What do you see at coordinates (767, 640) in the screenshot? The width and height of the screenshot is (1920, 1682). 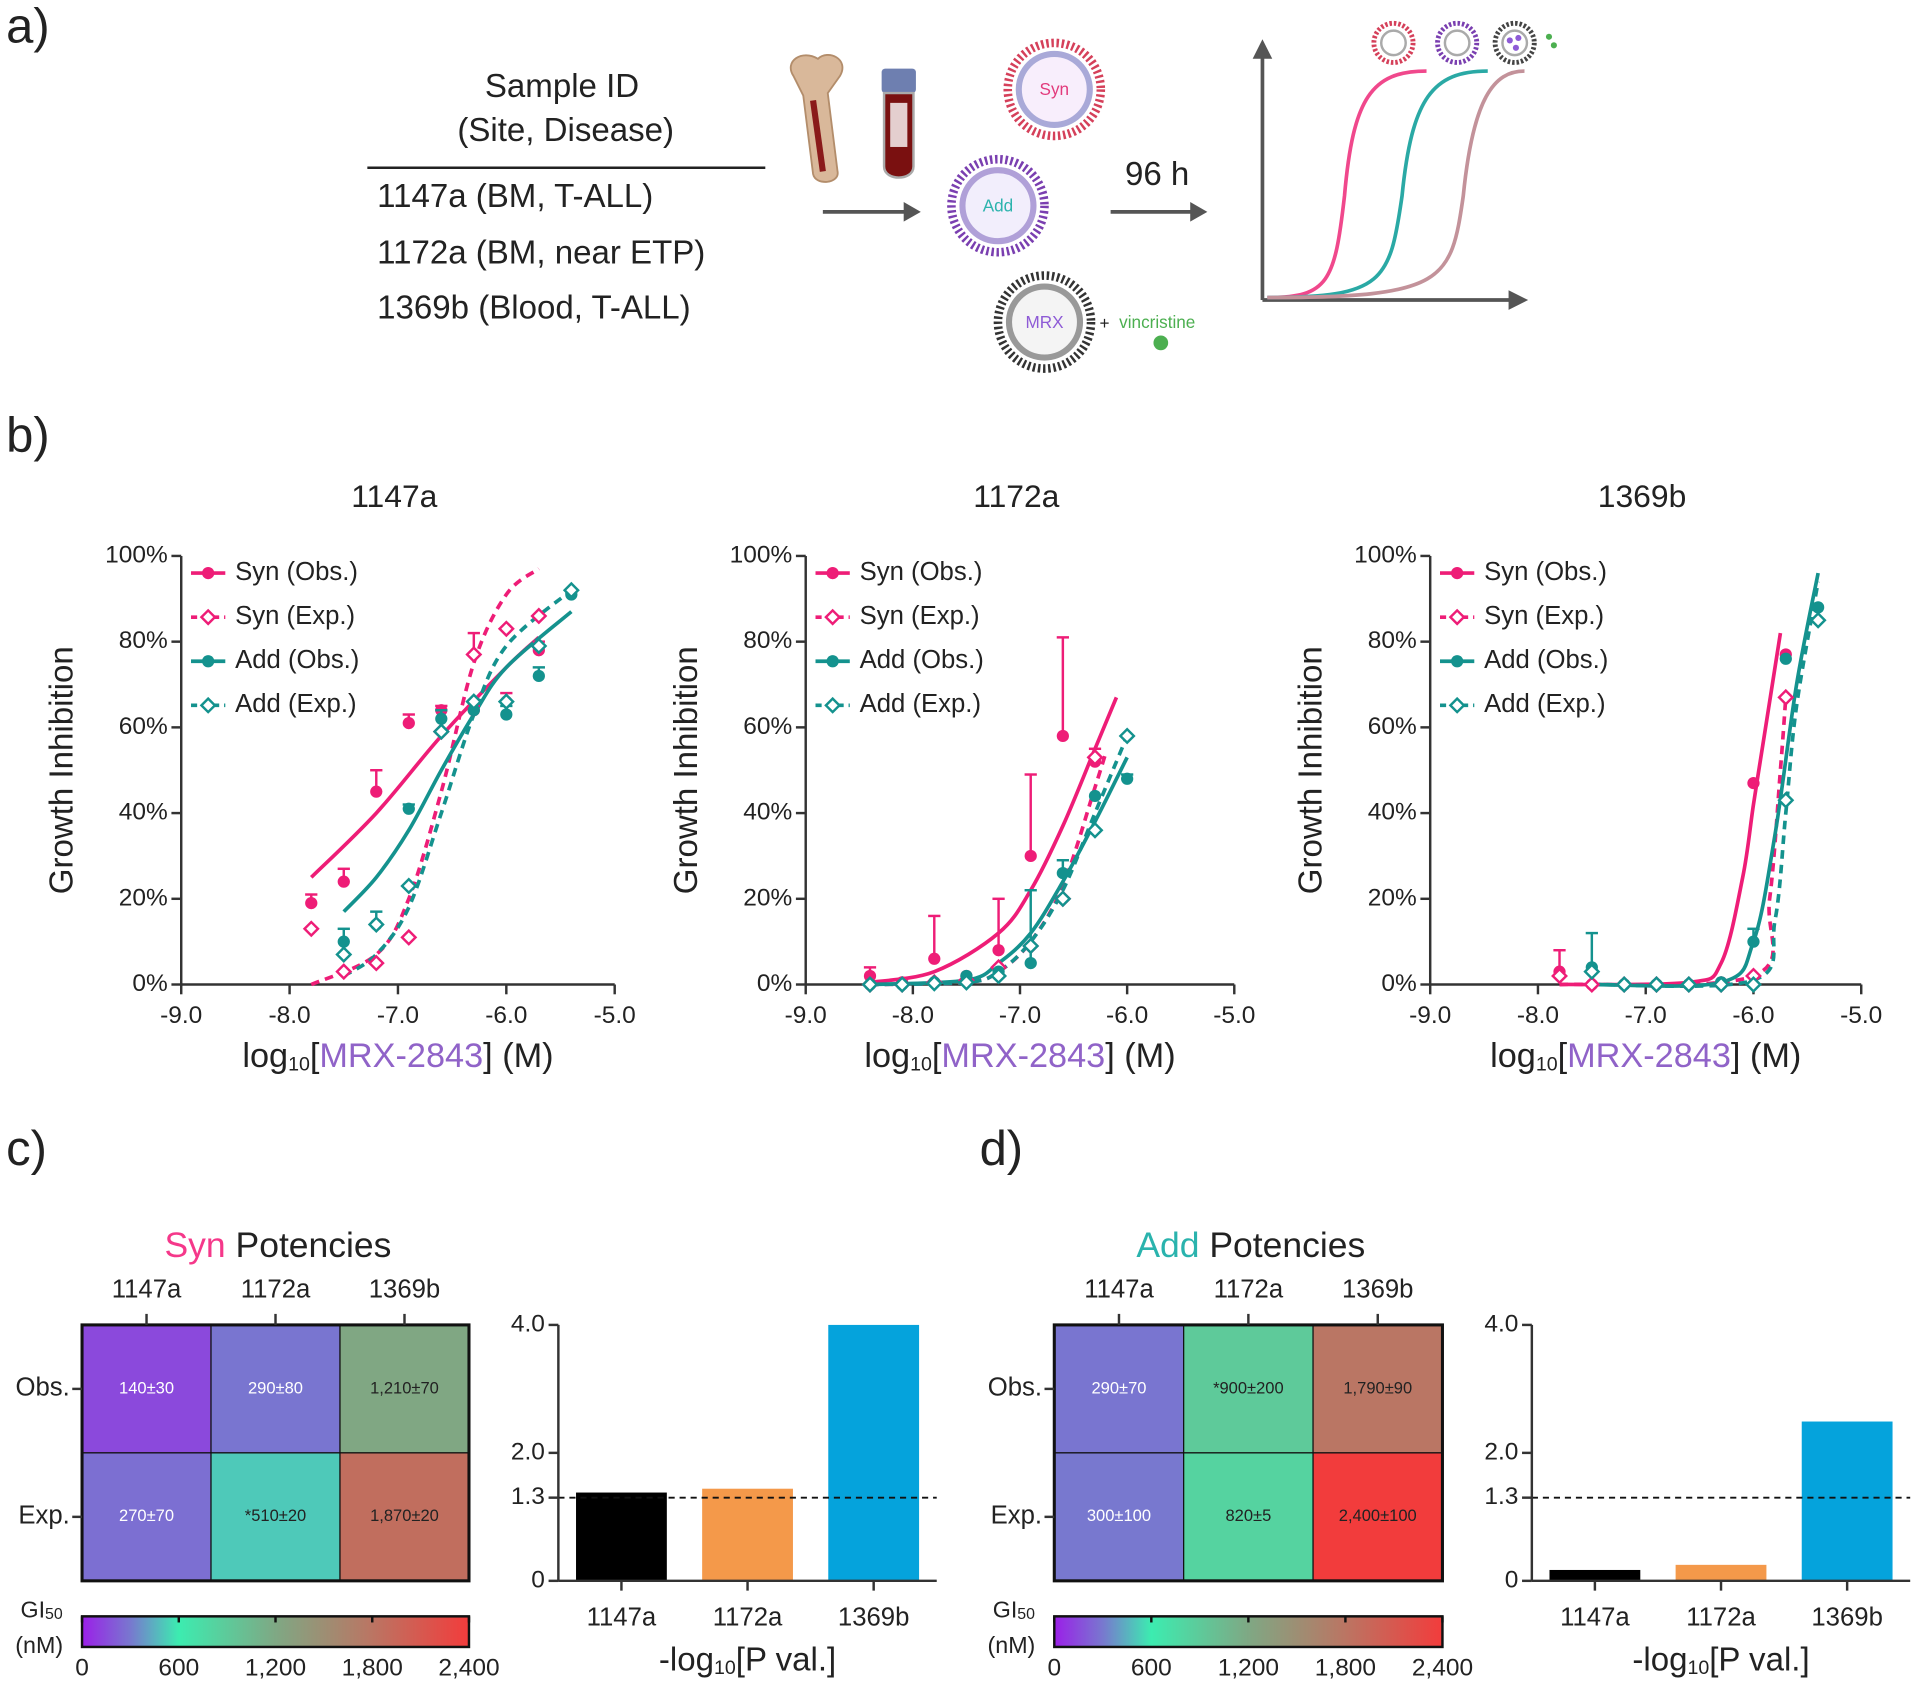 I see `y-tick-label: 80%` at bounding box center [767, 640].